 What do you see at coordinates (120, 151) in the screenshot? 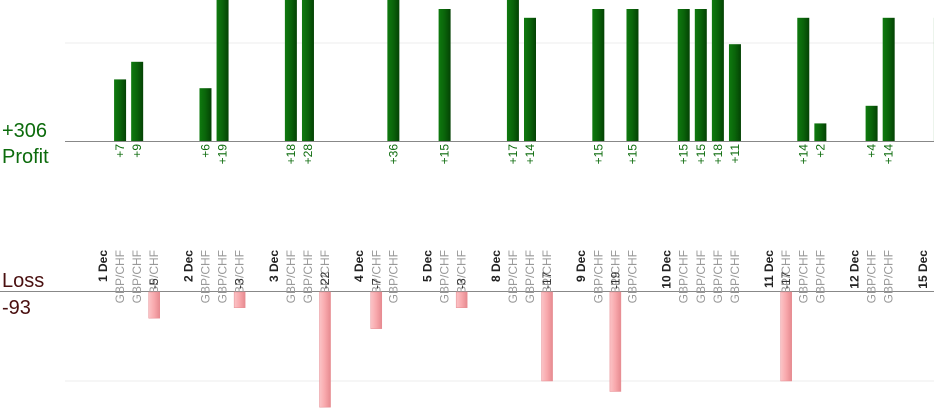
I see `profit-value-label: +7` at bounding box center [120, 151].